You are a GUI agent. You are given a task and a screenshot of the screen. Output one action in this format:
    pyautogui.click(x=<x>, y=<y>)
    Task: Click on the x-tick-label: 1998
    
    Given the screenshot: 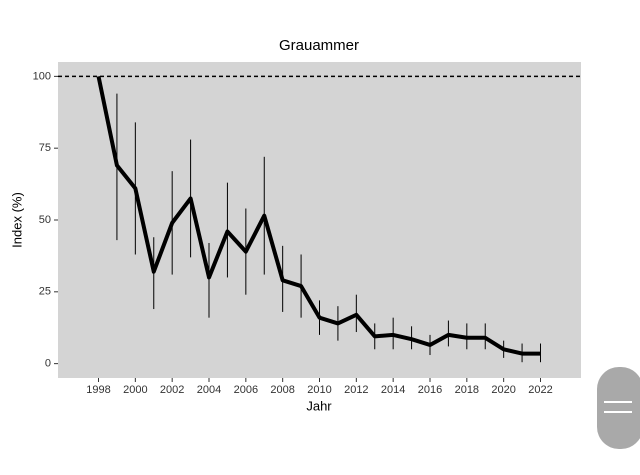 What is the action you would take?
    pyautogui.click(x=98, y=390)
    